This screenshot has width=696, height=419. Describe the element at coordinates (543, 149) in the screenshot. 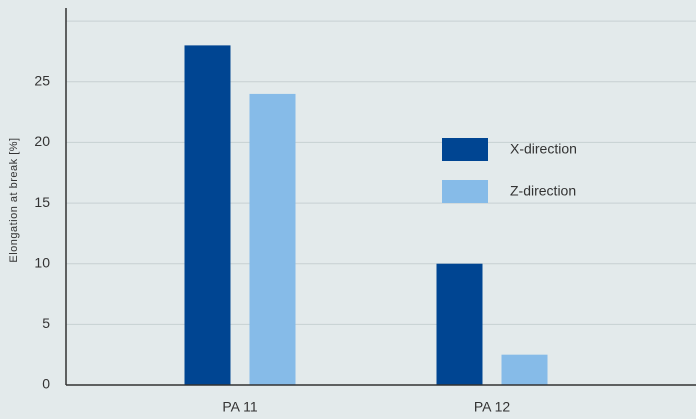

I see `legend-label: X-direction` at that location.